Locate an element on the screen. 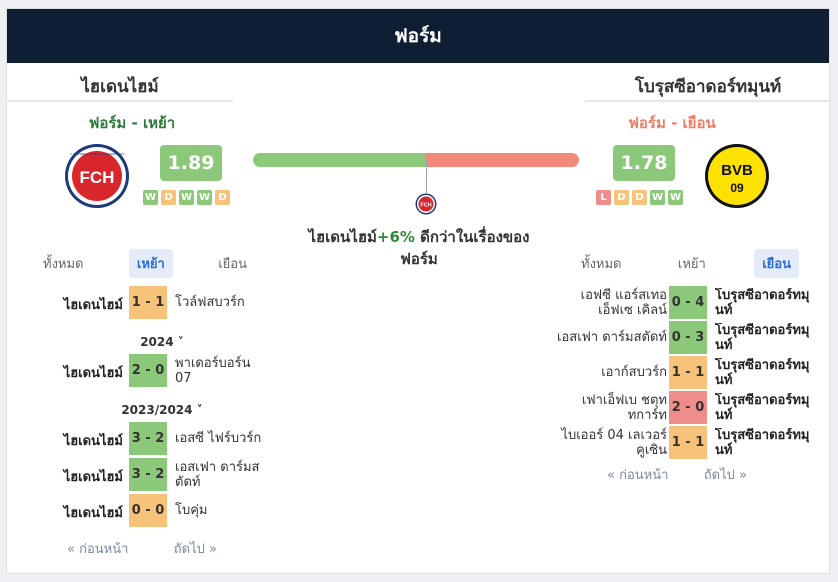 The width and height of the screenshot is (838, 582). match-score: 0 - 4 is located at coordinates (688, 302).